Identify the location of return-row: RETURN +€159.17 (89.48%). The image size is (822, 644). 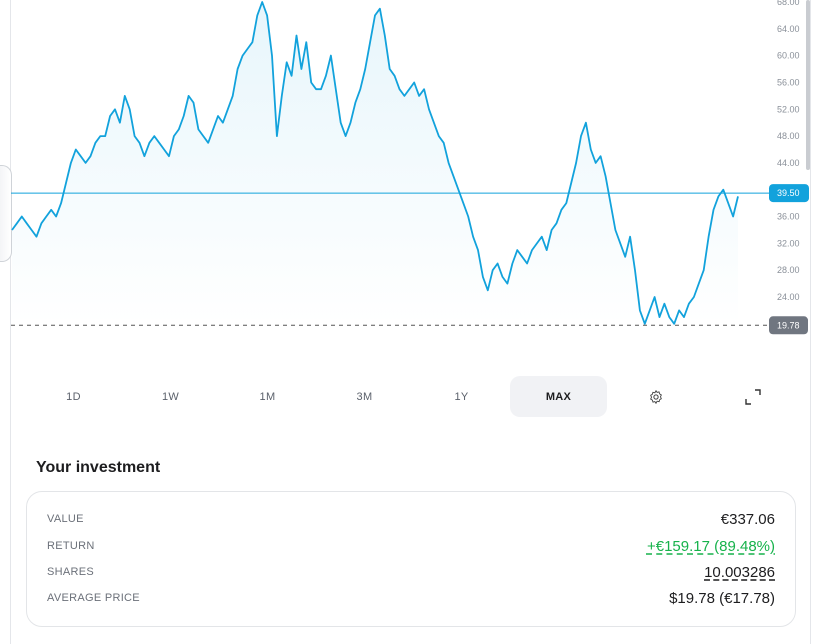
(411, 546).